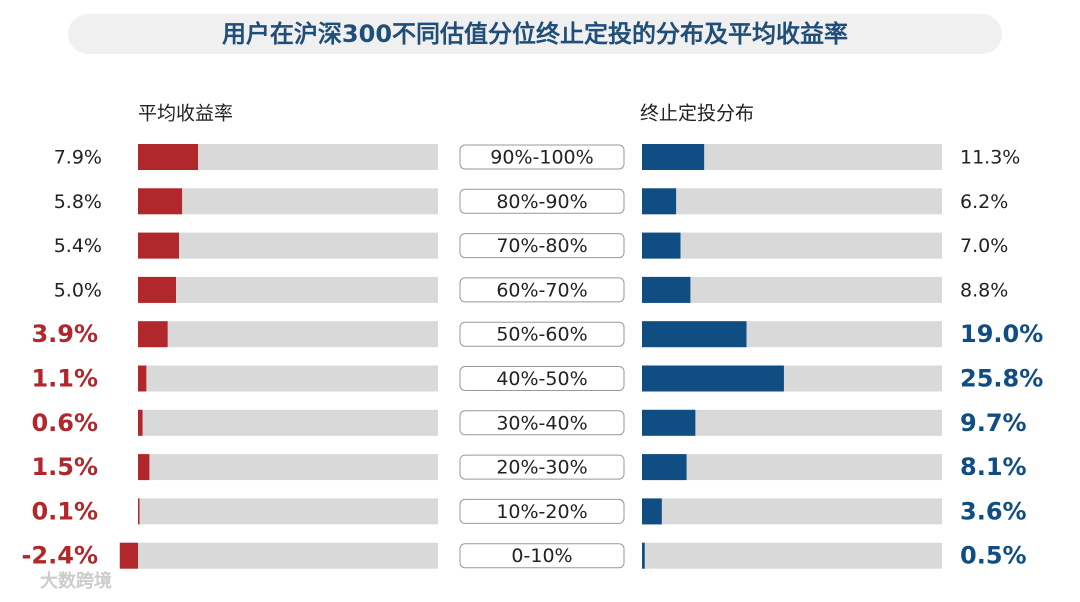 This screenshot has height=602, width=1080. I want to click on category-label: 70%-80%, so click(541, 246).